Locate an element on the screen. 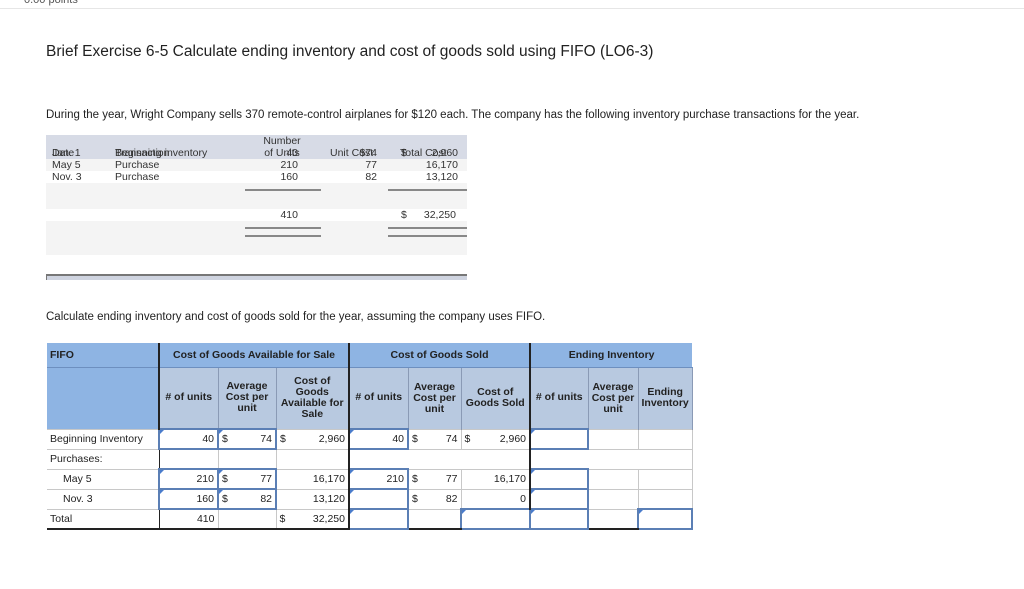 This screenshot has width=1024, height=589. row-label: Purchases: is located at coordinates (103, 459).